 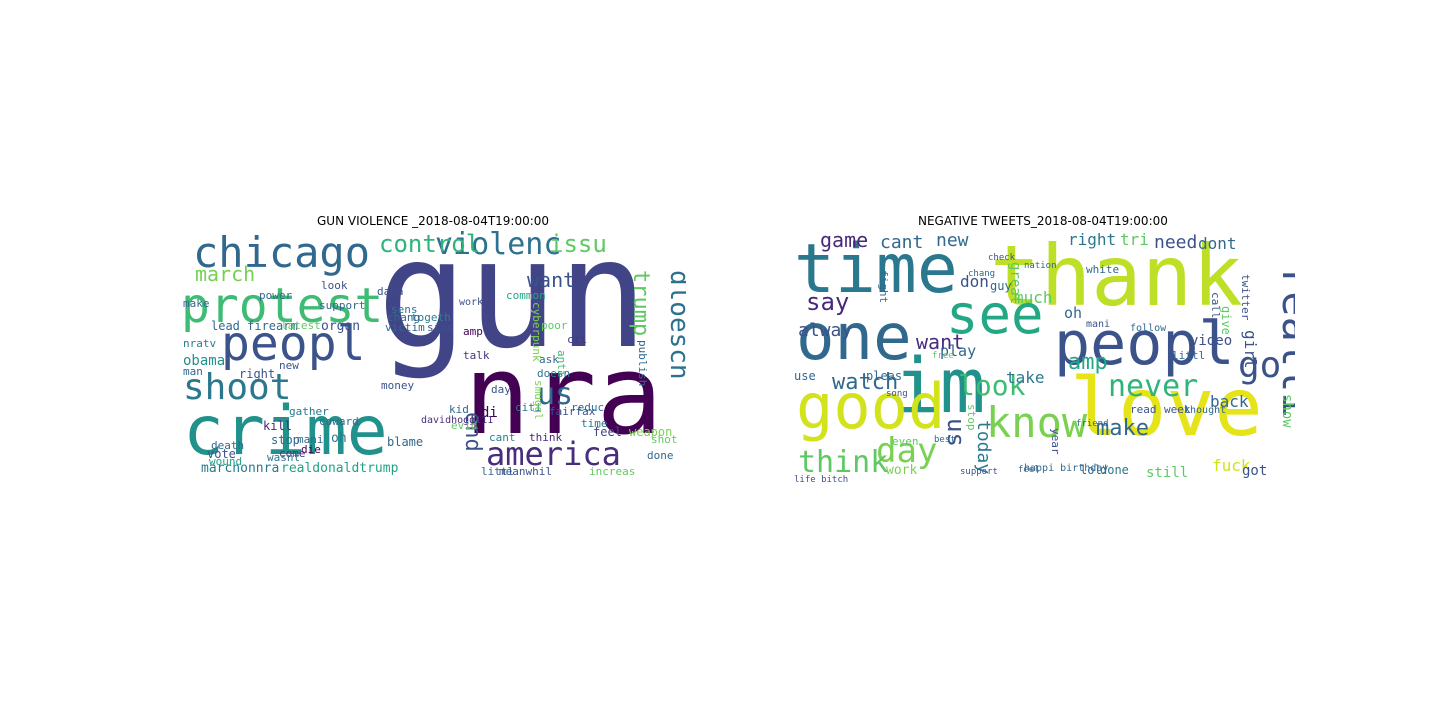 What do you see at coordinates (1073, 313) in the screenshot?
I see `negative-tweets-word-36: oh` at bounding box center [1073, 313].